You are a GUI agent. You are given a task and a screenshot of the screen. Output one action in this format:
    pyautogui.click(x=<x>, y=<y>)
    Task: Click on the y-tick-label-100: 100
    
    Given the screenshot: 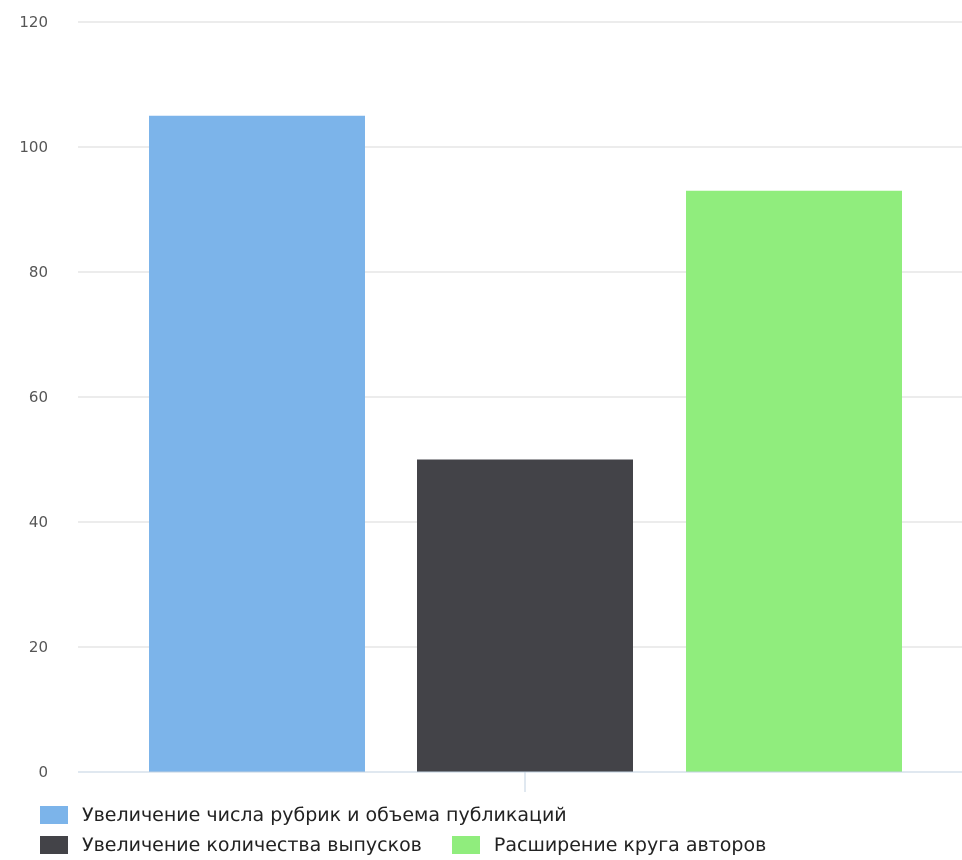 What is the action you would take?
    pyautogui.click(x=33, y=147)
    